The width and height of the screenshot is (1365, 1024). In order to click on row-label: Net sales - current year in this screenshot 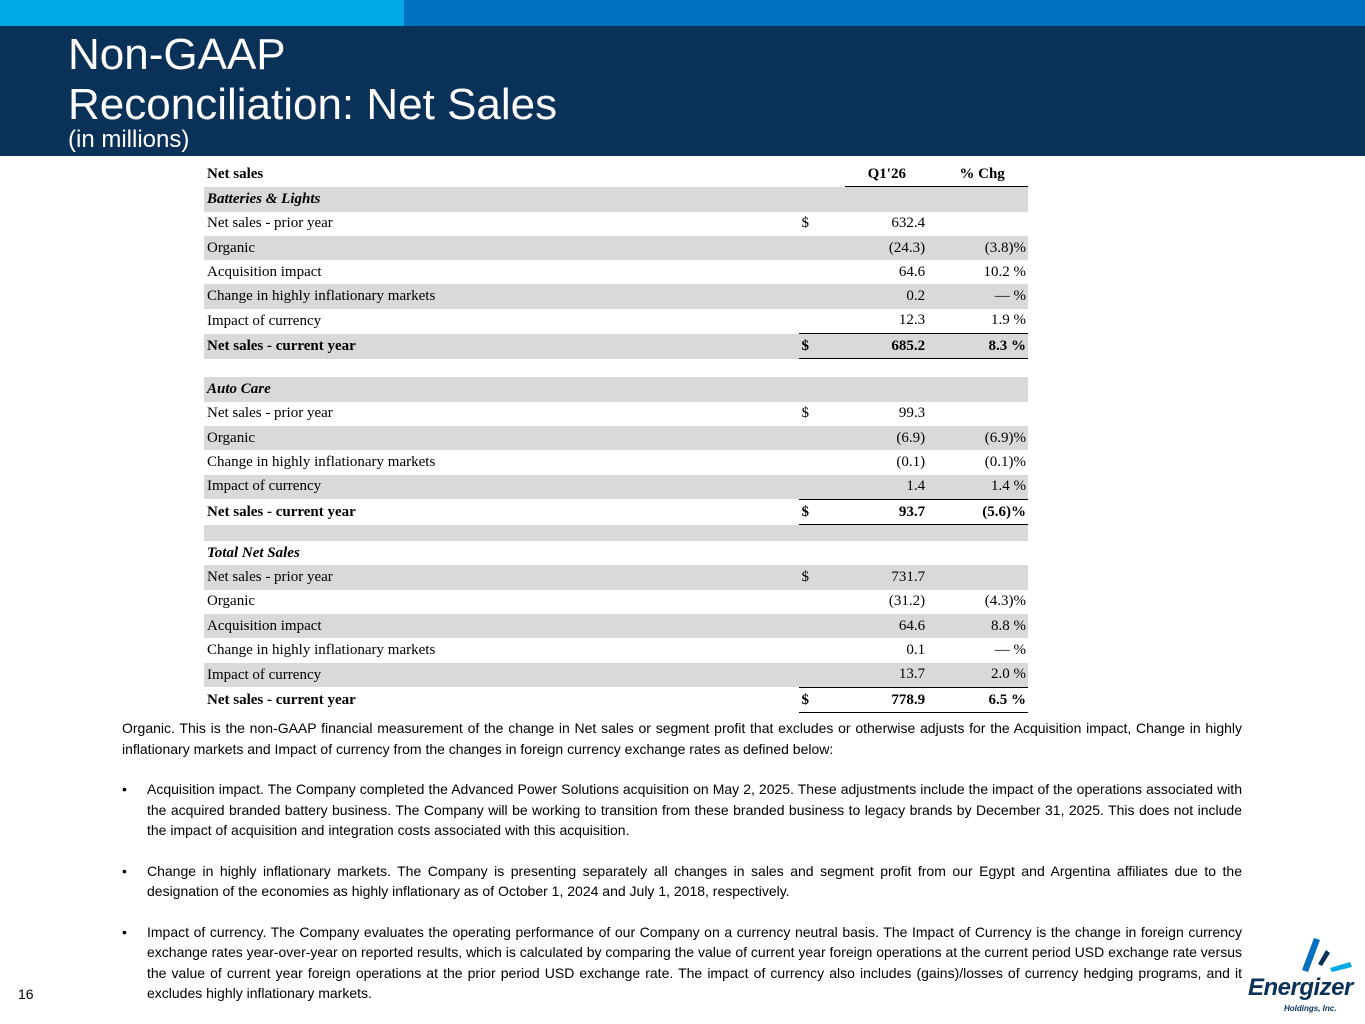, I will do `click(281, 699)`.